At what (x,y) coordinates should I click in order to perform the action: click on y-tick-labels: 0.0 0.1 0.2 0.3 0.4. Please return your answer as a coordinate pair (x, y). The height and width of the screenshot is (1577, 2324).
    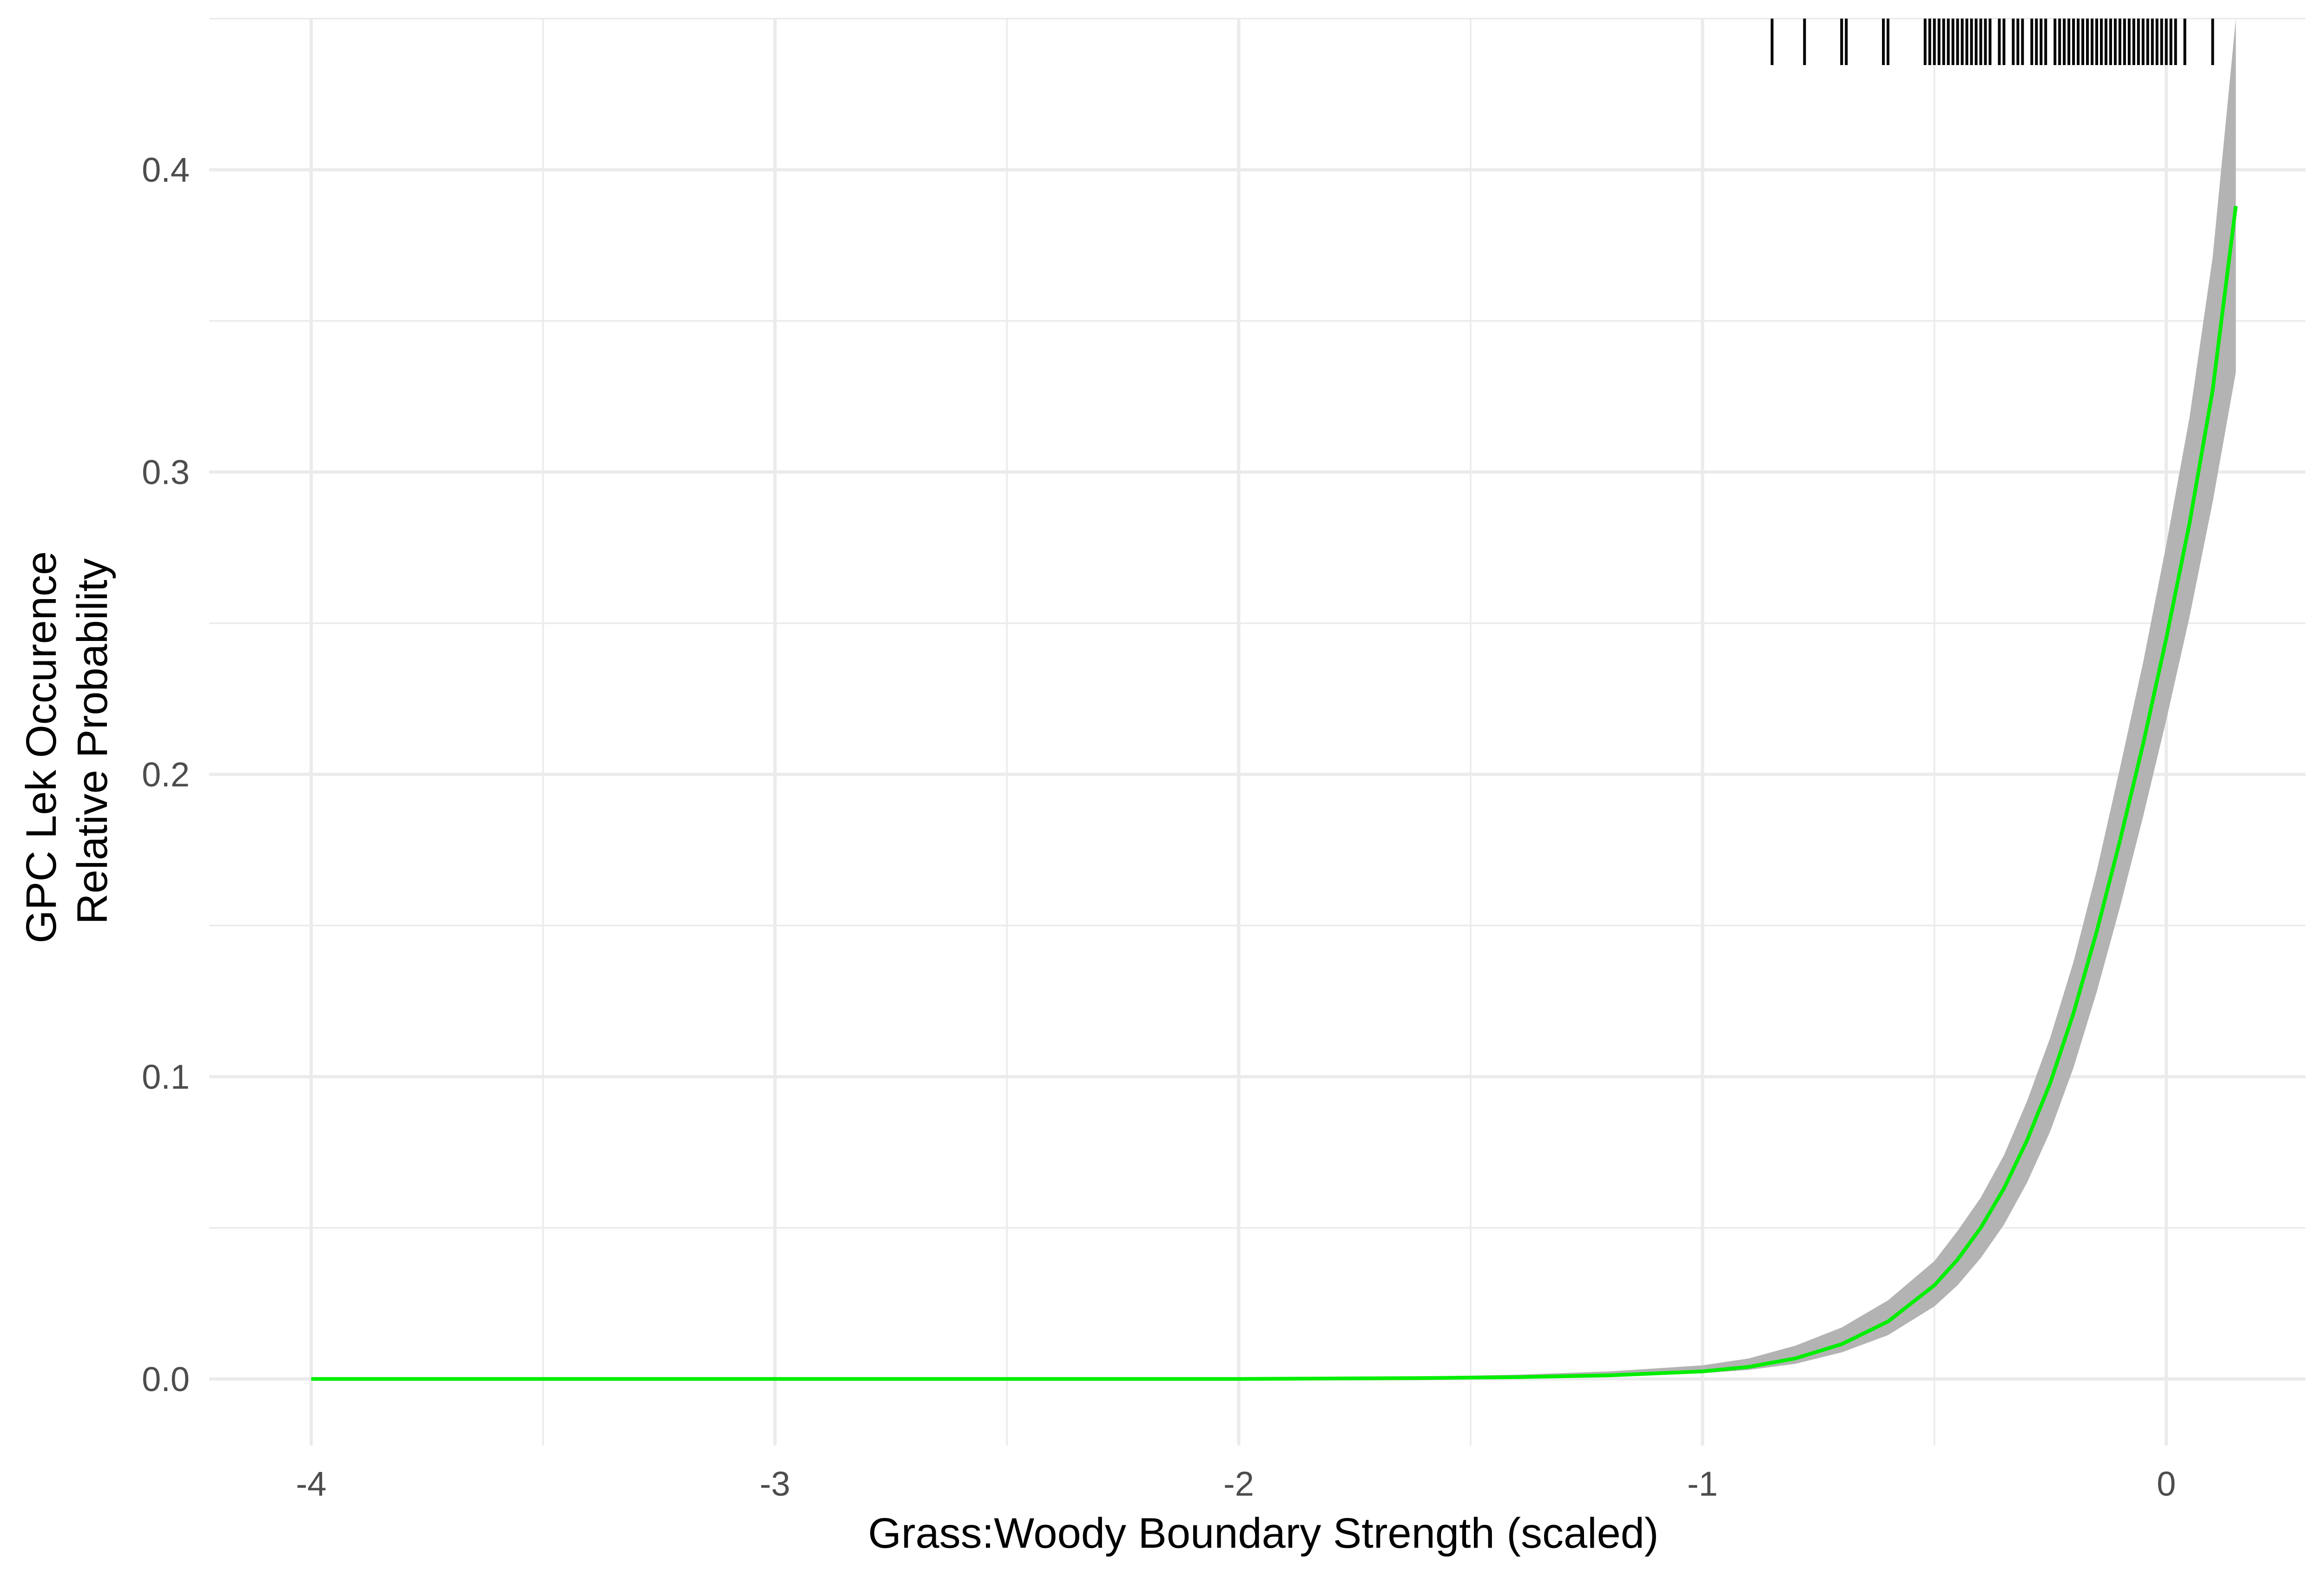
    Looking at the image, I should click on (166, 775).